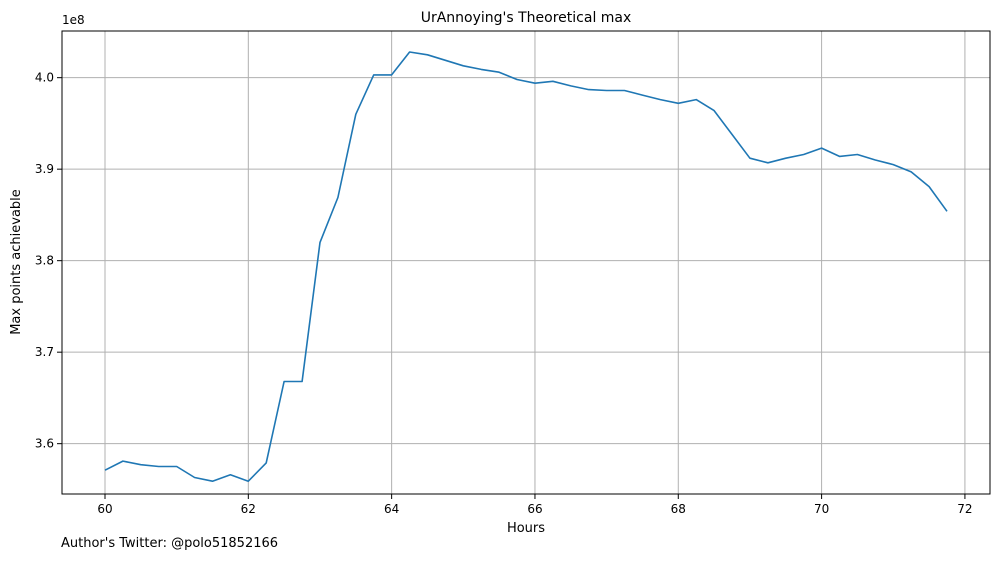  What do you see at coordinates (964, 509) in the screenshot?
I see `x-tick-label: 72` at bounding box center [964, 509].